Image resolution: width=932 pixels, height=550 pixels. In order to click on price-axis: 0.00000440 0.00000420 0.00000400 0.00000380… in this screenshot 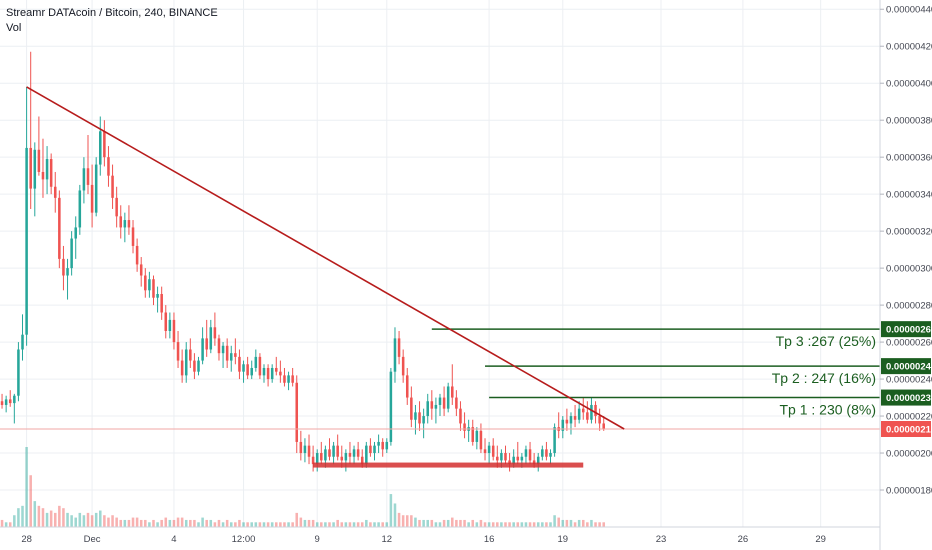, I will do `click(905, 275)`.